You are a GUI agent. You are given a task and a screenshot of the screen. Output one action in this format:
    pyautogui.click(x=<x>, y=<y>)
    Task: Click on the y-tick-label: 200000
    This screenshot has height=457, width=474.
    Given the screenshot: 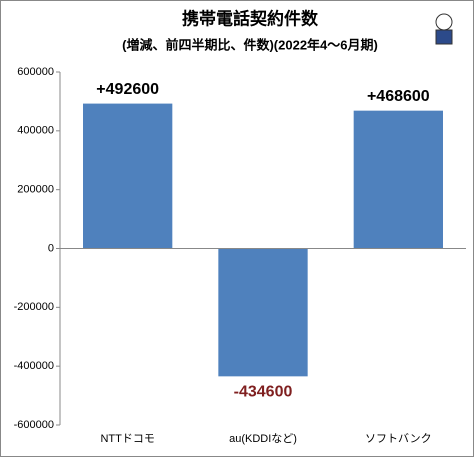 What is the action you would take?
    pyautogui.click(x=35, y=190)
    